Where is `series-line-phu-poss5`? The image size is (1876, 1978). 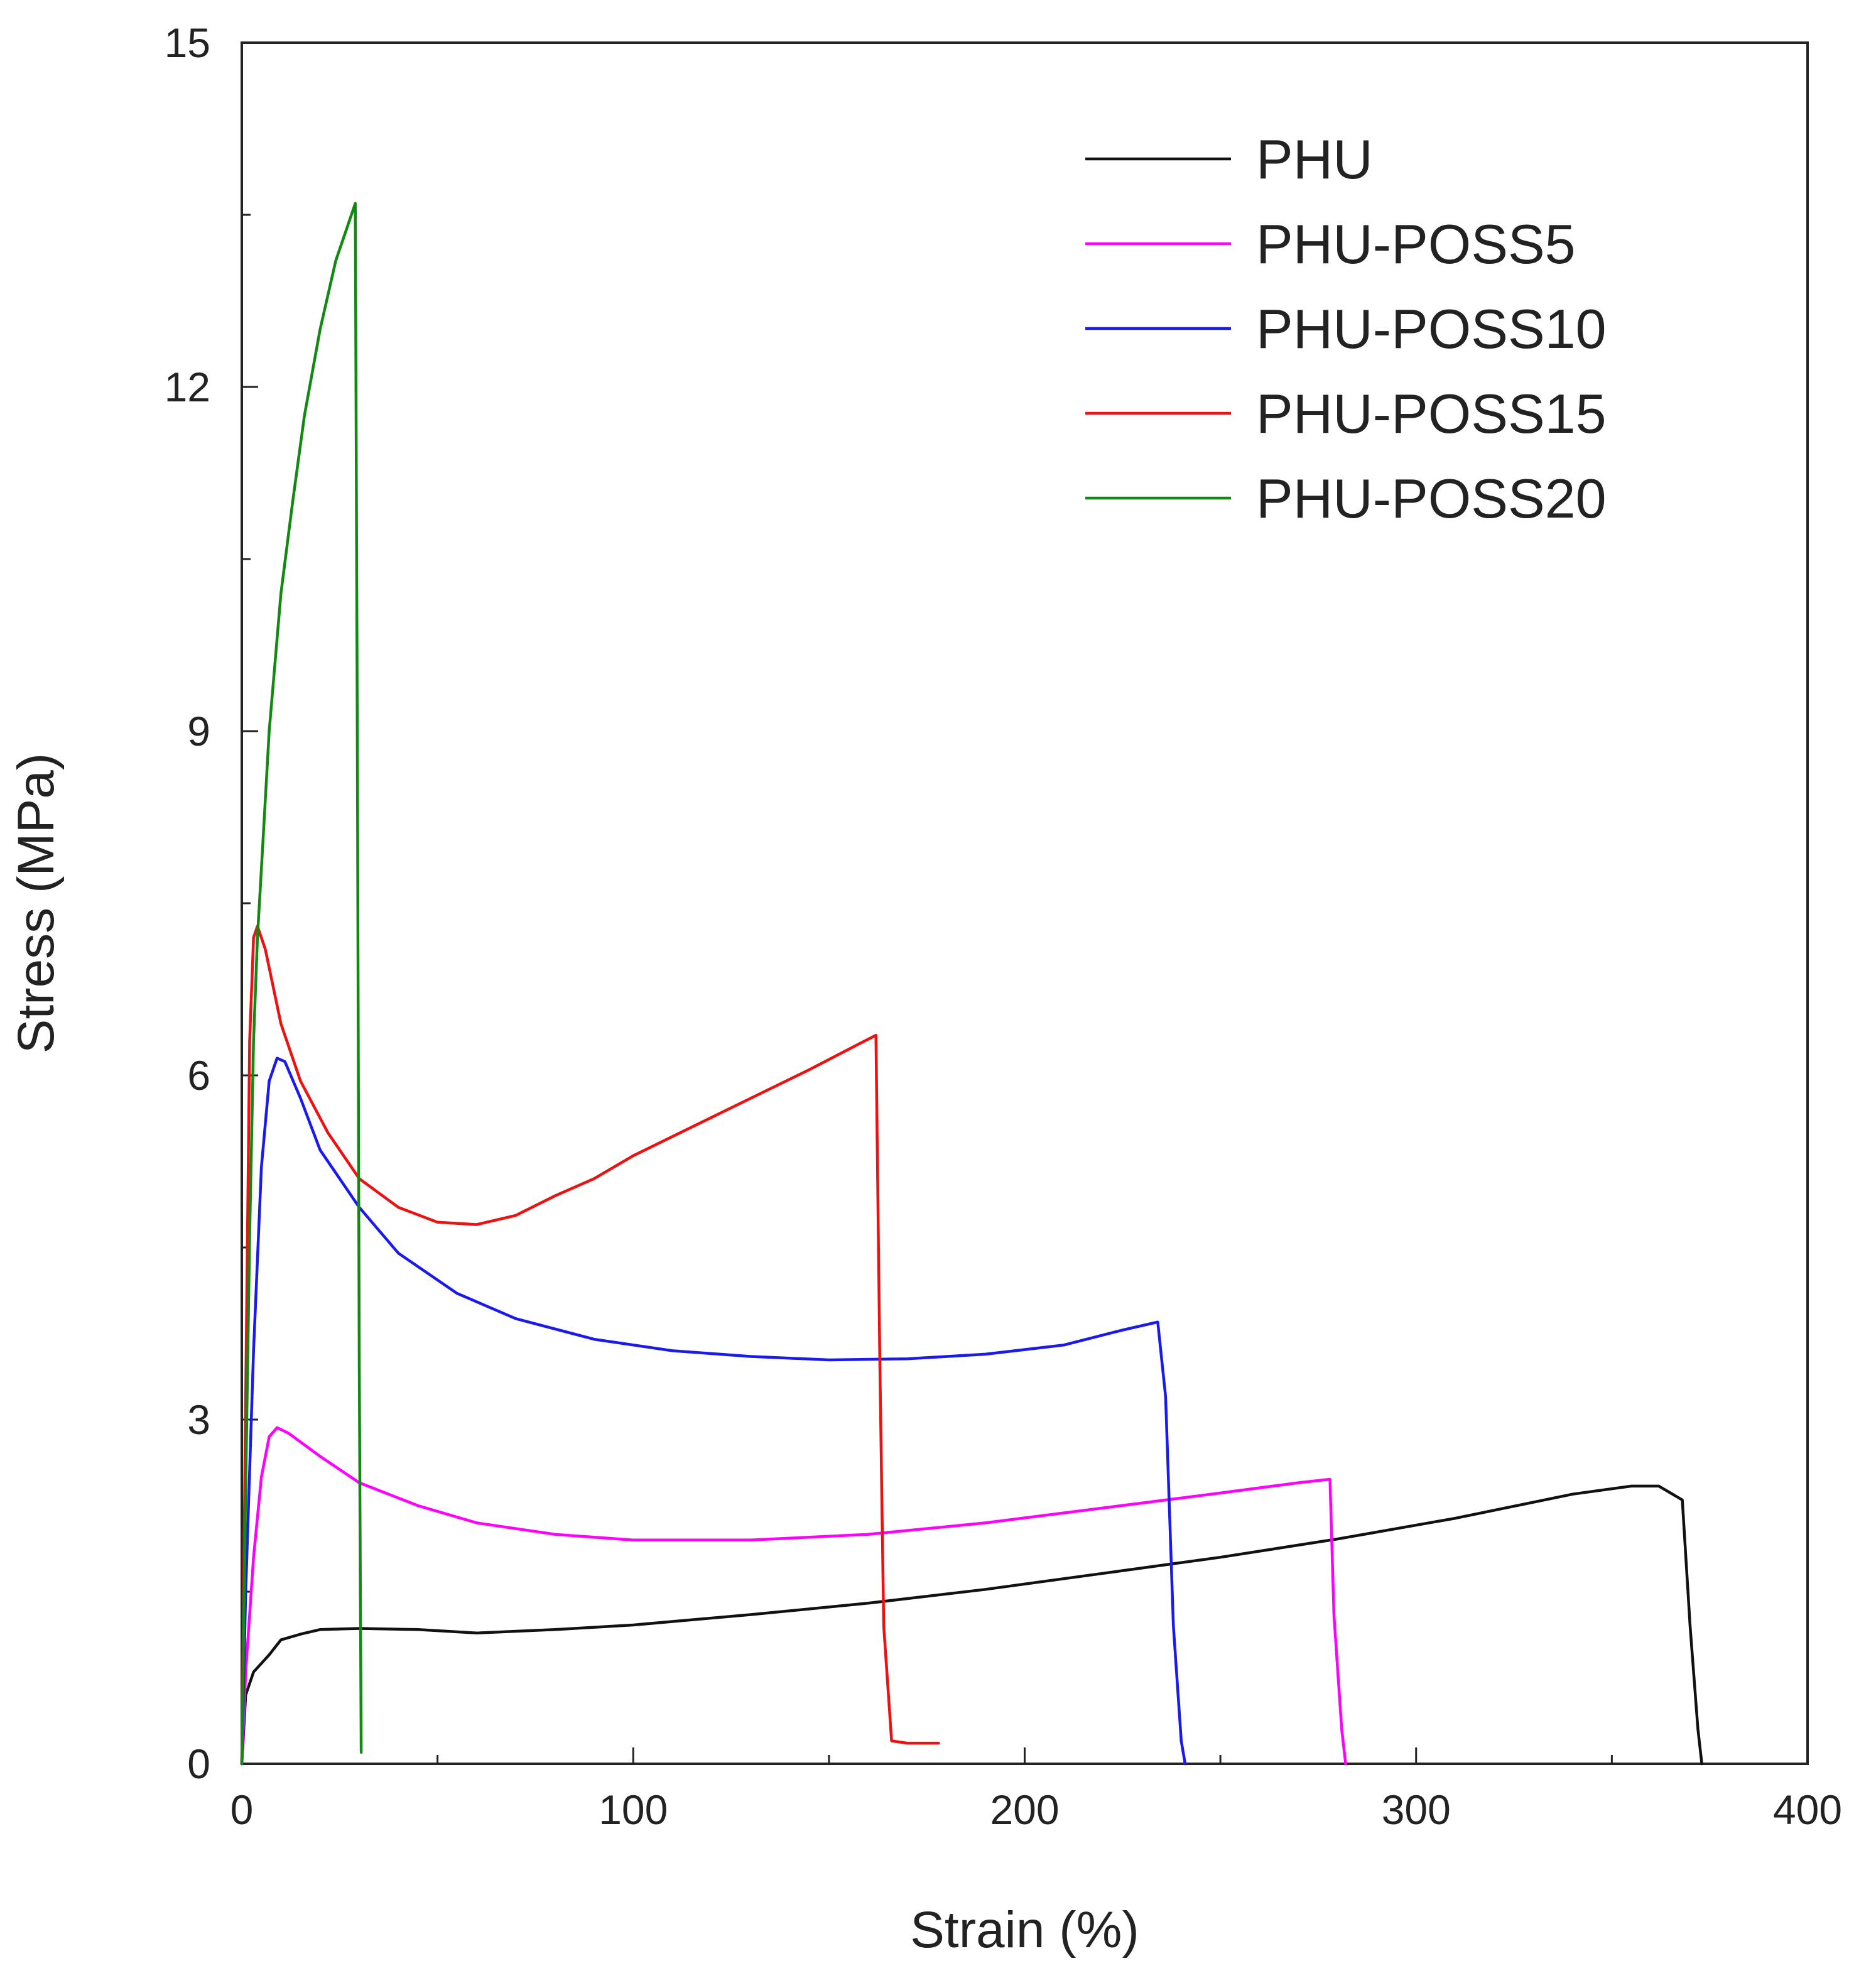
series-line-phu-poss5 is located at coordinates (793, 1596).